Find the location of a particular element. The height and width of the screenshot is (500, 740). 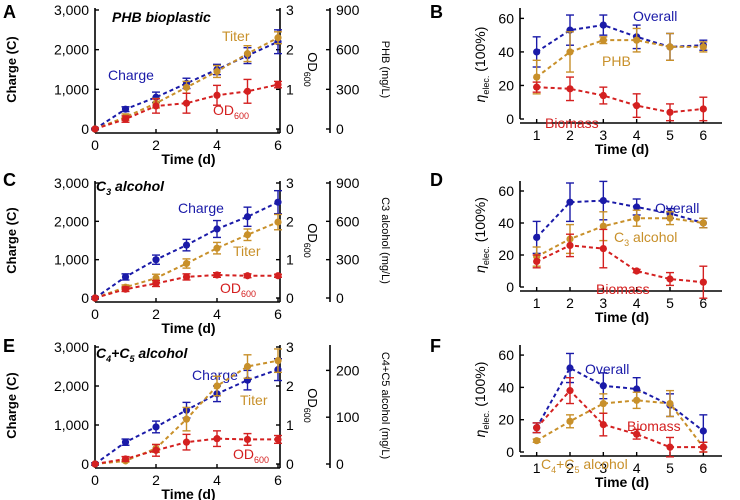

y2-tick-label: 0 is located at coordinates (290, 298).